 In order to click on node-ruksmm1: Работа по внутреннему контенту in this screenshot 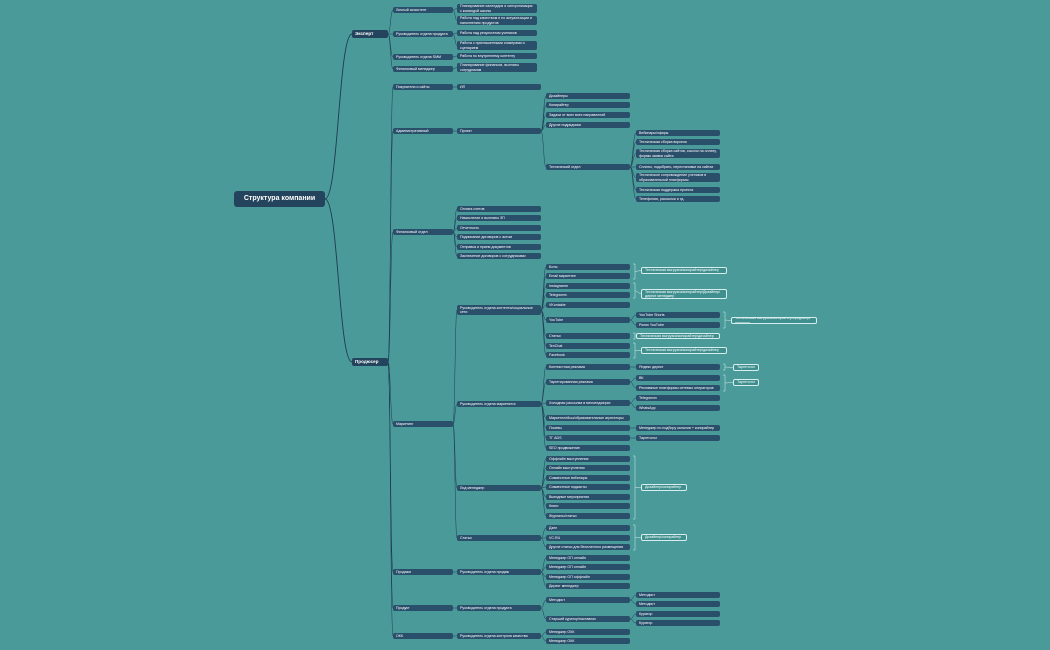, I will do `click(497, 56)`.